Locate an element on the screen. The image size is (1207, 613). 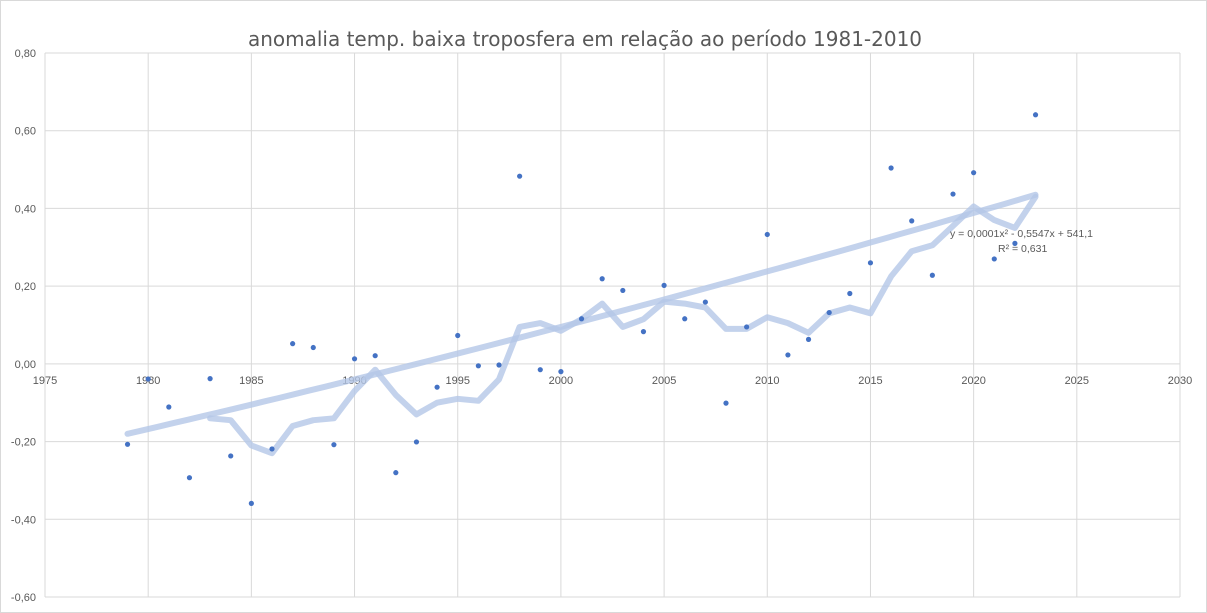
x-tick-label: 2025 is located at coordinates (1077, 381).